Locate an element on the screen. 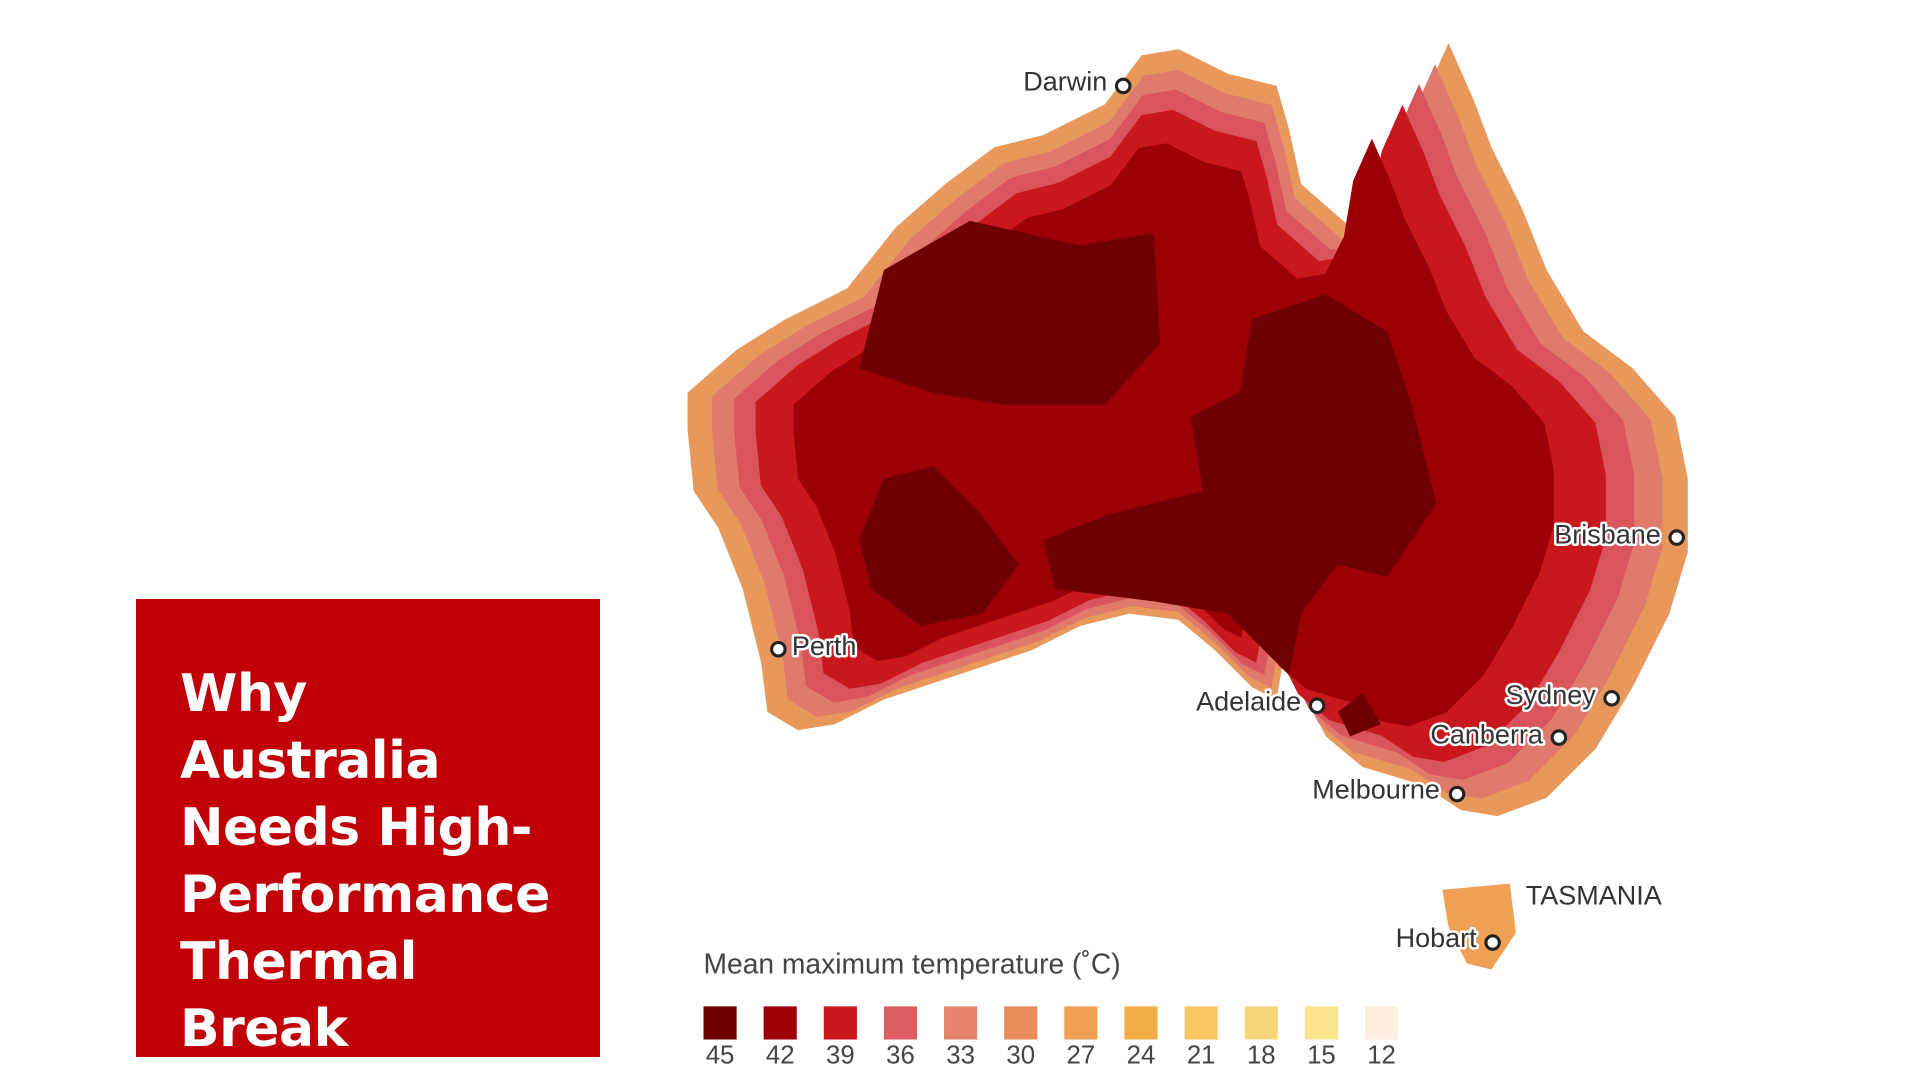 This screenshot has width=1920, height=1080. legend-value: 42 is located at coordinates (780, 1055).